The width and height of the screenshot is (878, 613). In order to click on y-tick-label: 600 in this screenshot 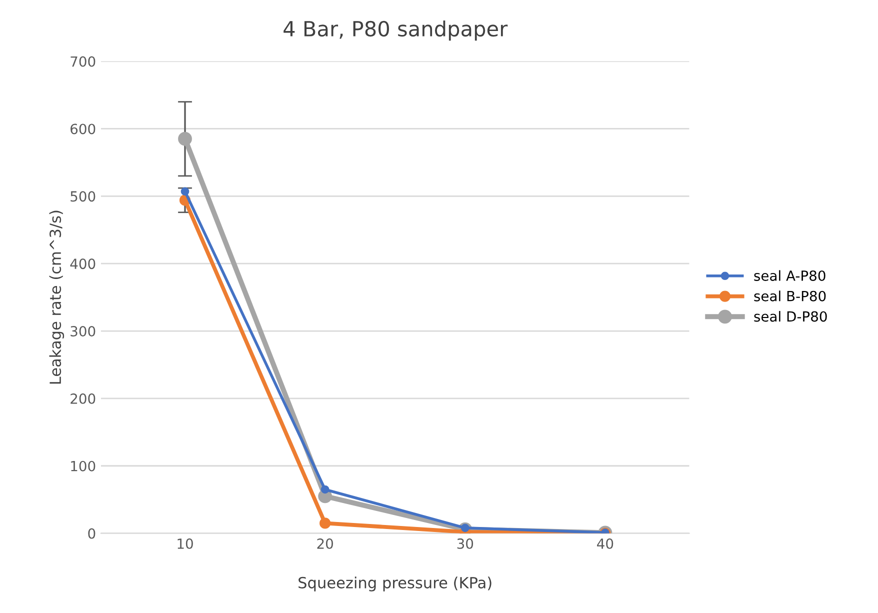, I will do `click(83, 129)`.